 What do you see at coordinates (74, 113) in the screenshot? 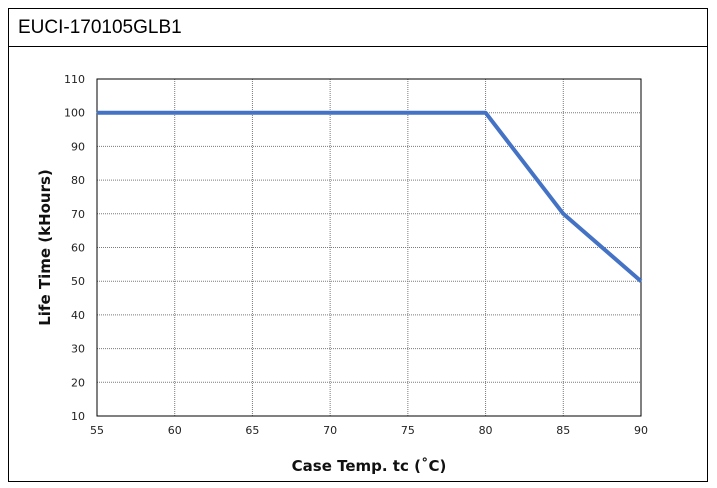
I see `y-tick-label: 100` at bounding box center [74, 113].